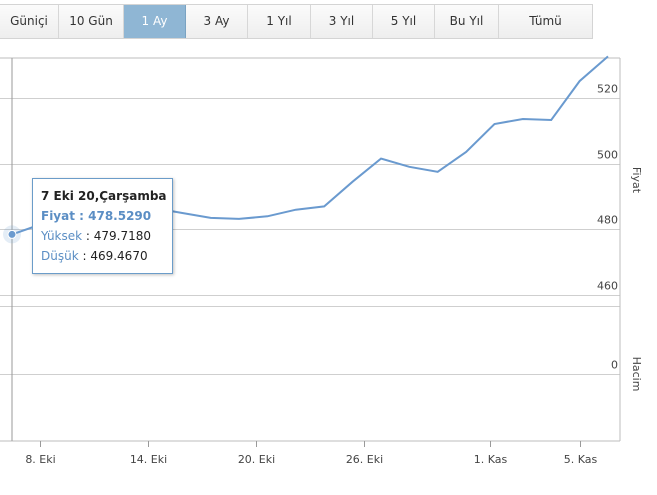 The height and width of the screenshot is (495, 657). What do you see at coordinates (148, 459) in the screenshot?
I see `x-tick-label: 14. Eki` at bounding box center [148, 459].